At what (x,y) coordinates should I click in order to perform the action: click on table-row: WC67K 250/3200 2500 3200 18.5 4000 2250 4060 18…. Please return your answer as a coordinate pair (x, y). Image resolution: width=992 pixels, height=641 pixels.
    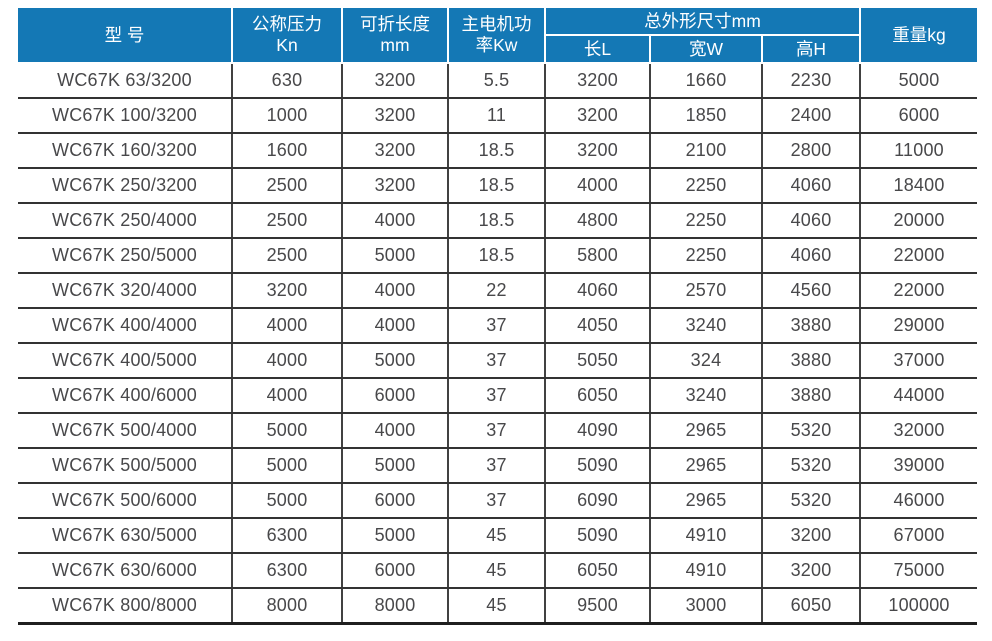
    Looking at the image, I should click on (498, 185).